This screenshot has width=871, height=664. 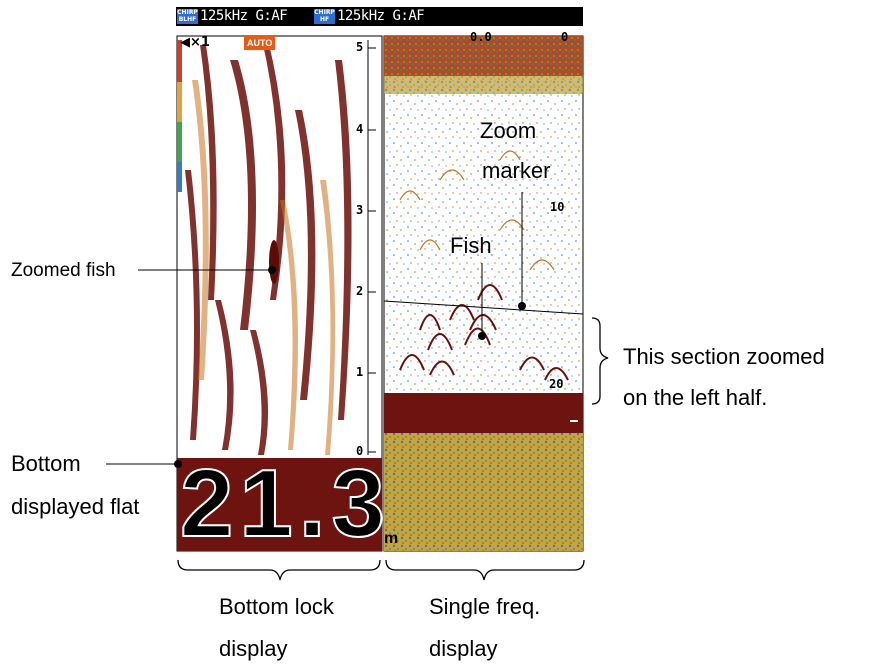 I want to click on scale-tick-1: 1, so click(x=360, y=372).